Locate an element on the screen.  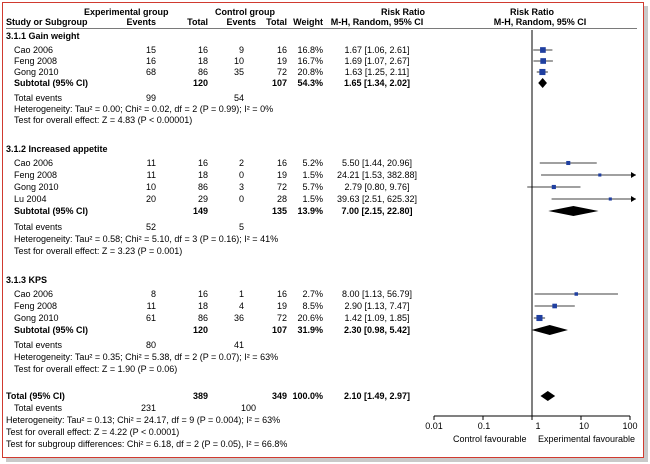
study-weight: 5.7% is located at coordinates (312, 187).